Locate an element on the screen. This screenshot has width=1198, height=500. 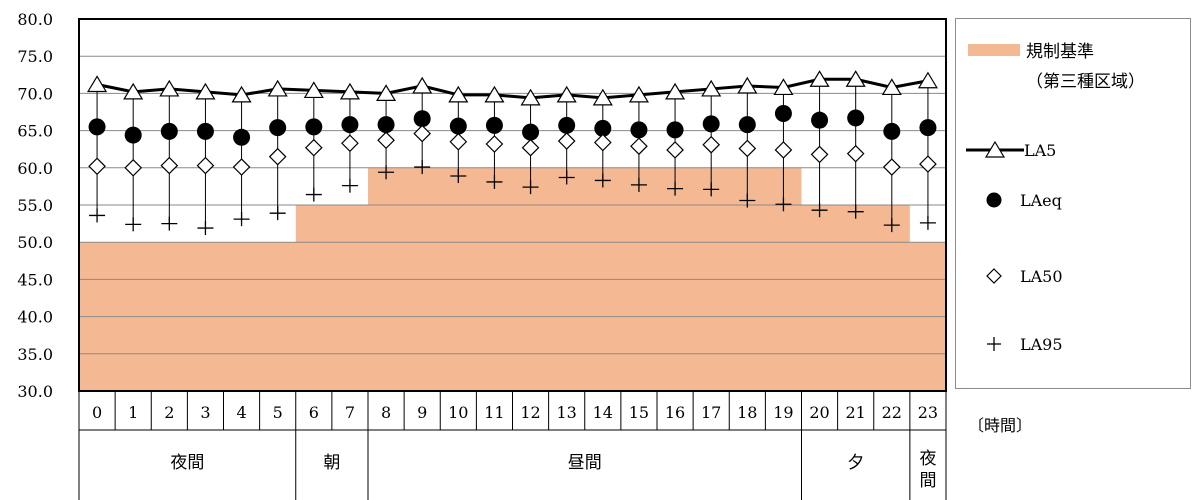
y-tick-label: 45.0 is located at coordinates (35, 279).